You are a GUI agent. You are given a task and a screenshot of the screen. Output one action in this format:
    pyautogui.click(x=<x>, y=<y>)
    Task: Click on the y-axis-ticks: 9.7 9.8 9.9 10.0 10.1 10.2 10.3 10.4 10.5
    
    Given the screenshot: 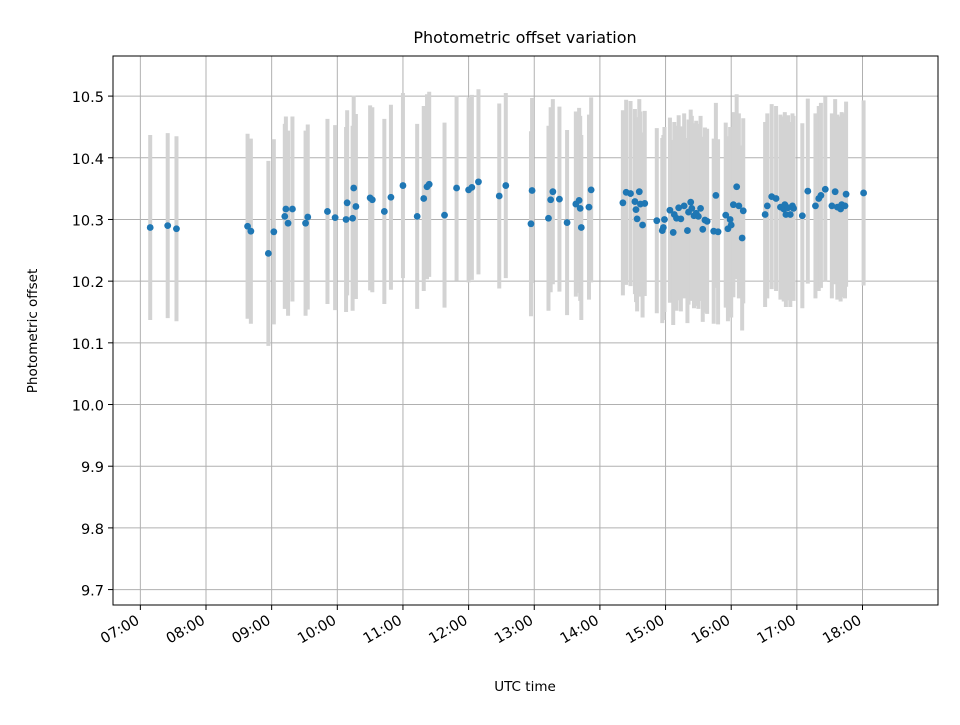 What is the action you would take?
    pyautogui.click(x=92, y=345)
    